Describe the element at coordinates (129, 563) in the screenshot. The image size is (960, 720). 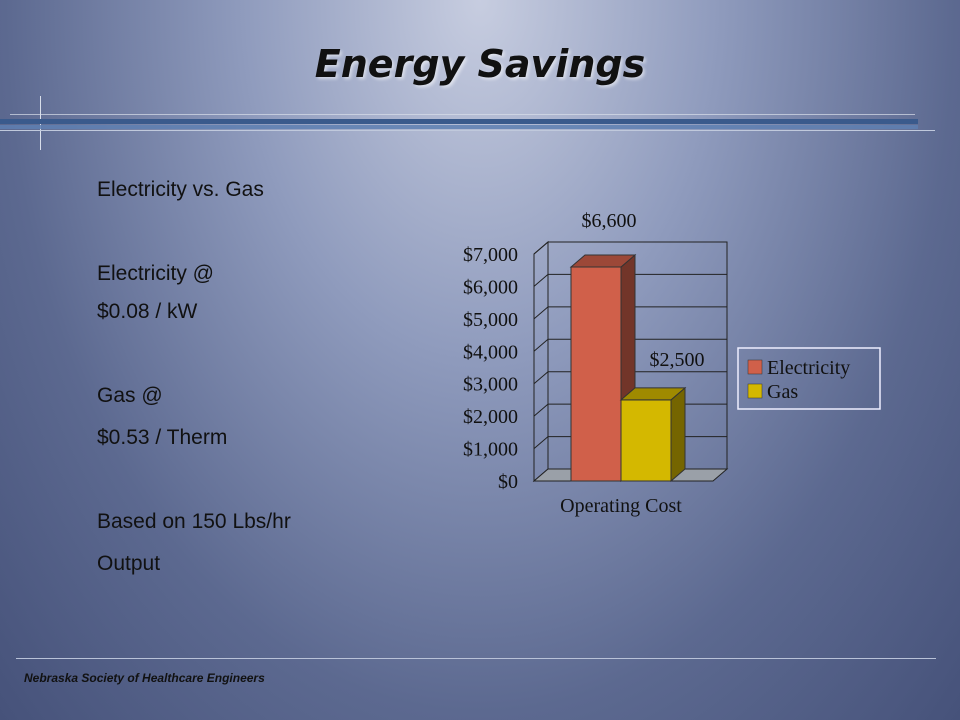
I see `bullet-item: Output` at that location.